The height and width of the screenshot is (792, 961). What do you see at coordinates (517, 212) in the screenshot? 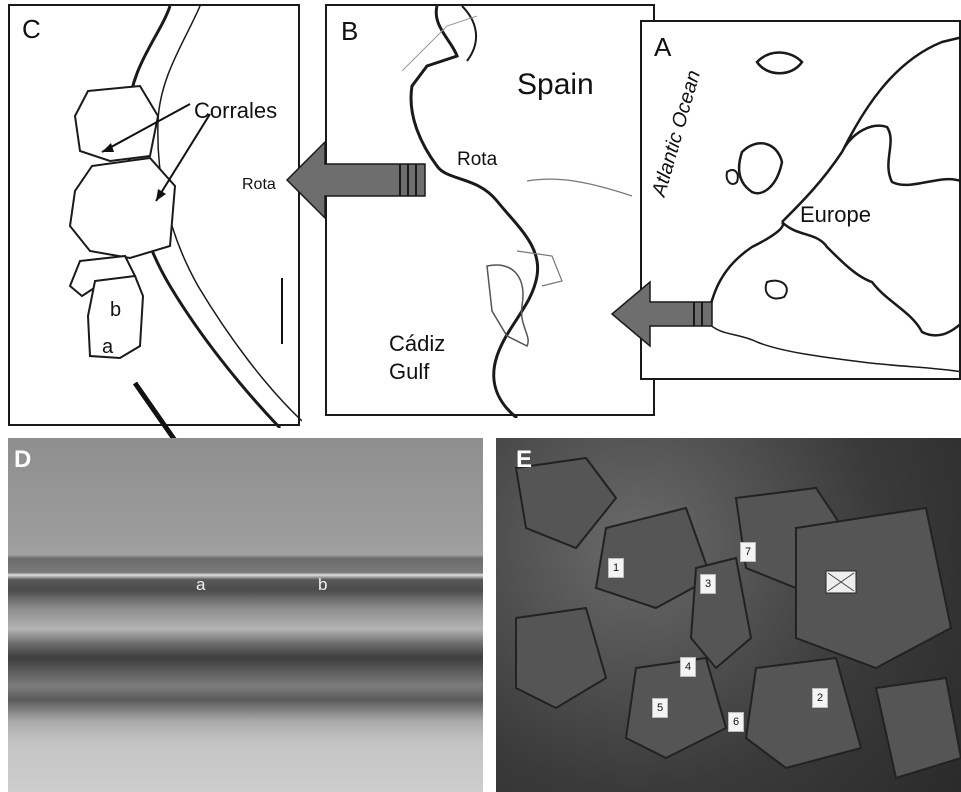
I see `panel-b-map` at bounding box center [517, 212].